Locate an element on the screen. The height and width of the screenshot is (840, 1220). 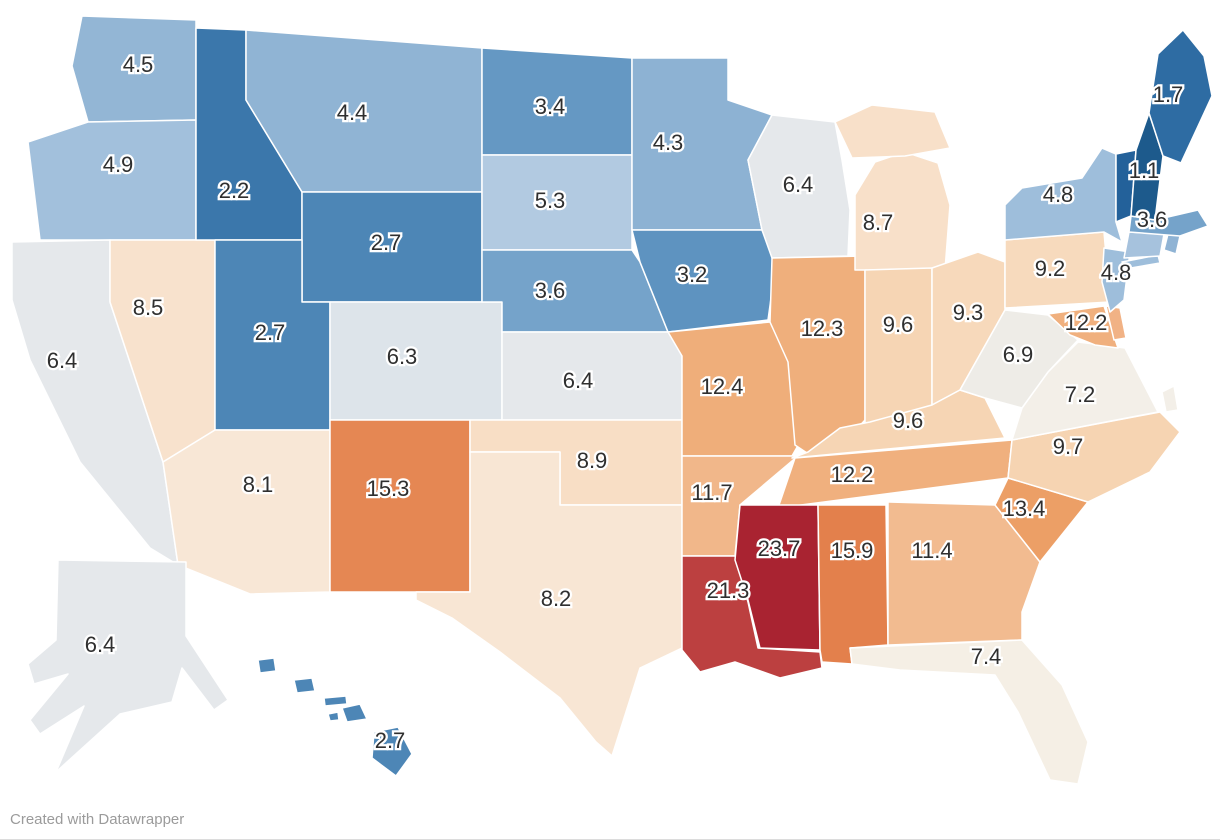
state-hawaii-lanai is located at coordinates (333, 716).